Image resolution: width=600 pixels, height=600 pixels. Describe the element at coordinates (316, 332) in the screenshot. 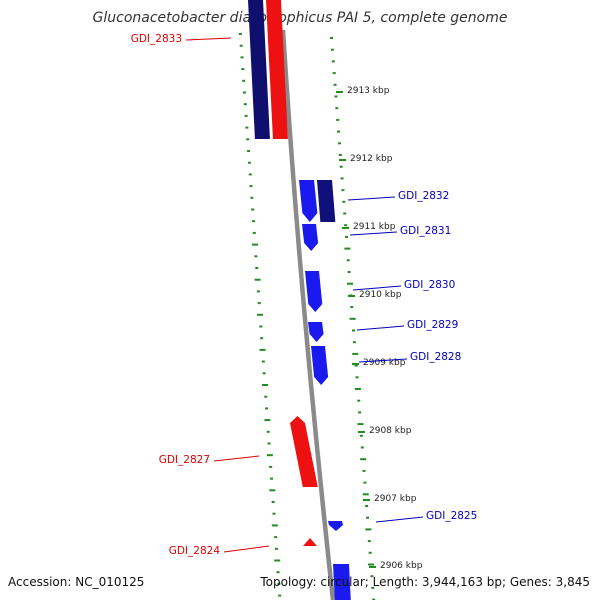

I see `gene-gdi-2829-feature` at that location.